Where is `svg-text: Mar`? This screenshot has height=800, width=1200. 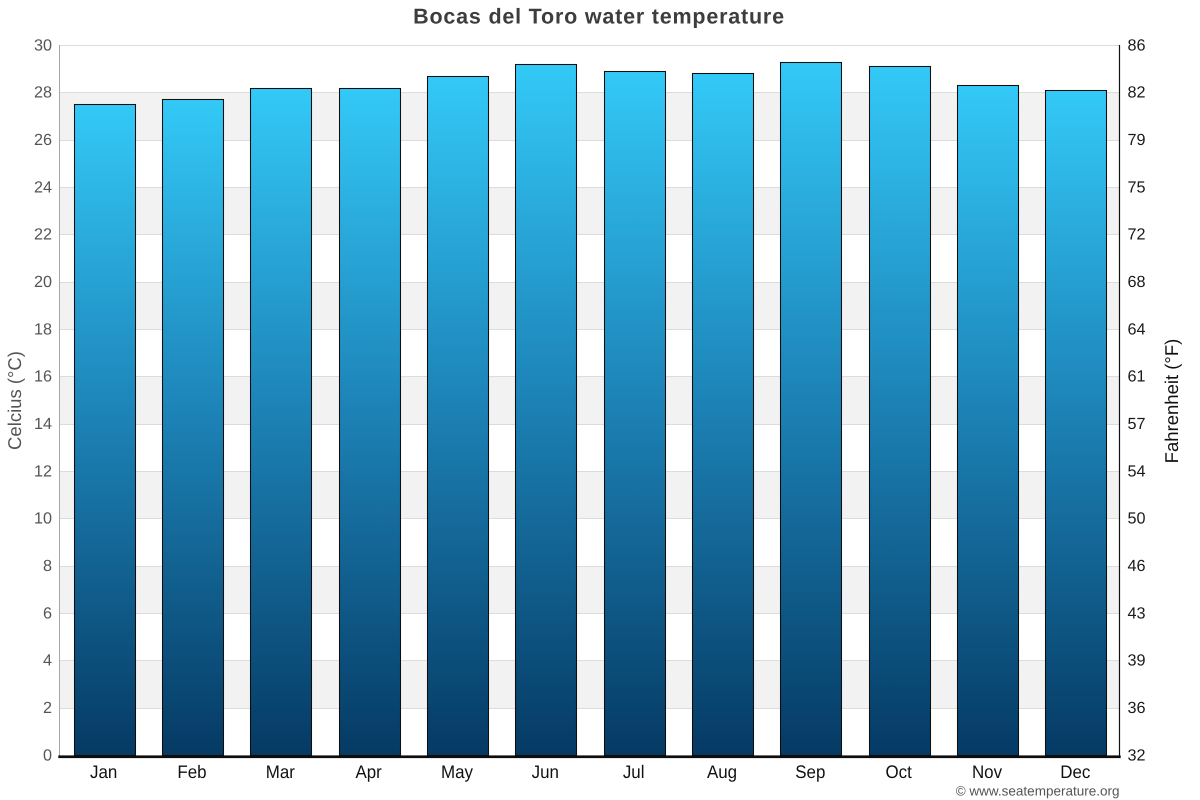
svg-text: Mar is located at coordinates (280, 772).